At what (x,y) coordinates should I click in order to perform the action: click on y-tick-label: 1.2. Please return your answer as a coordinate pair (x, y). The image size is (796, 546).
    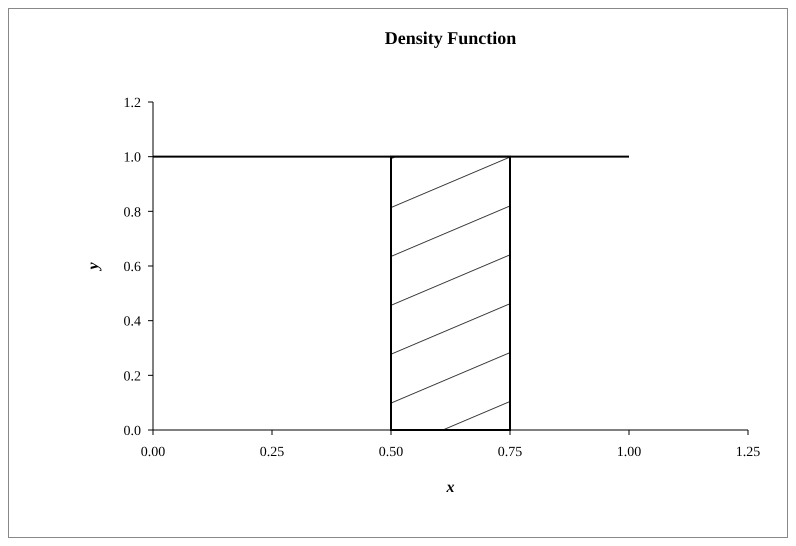
    Looking at the image, I should click on (132, 103).